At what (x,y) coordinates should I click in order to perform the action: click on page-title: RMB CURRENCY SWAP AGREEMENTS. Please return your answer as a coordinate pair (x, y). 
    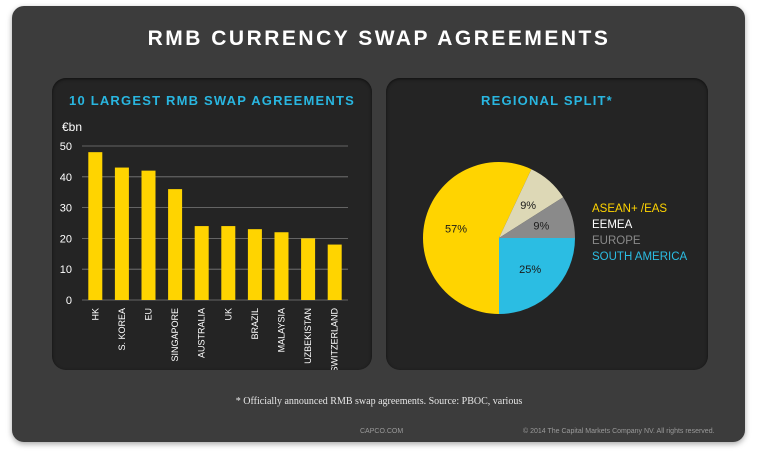
    Looking at the image, I should click on (379, 38).